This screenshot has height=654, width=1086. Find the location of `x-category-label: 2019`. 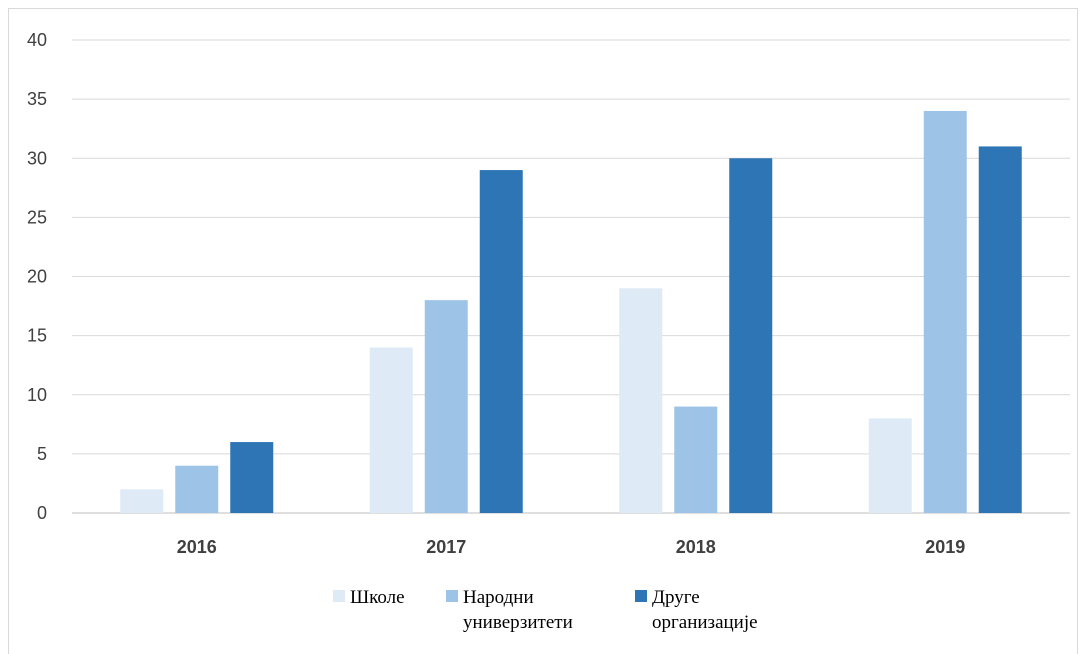

x-category-label: 2019 is located at coordinates (945, 547).